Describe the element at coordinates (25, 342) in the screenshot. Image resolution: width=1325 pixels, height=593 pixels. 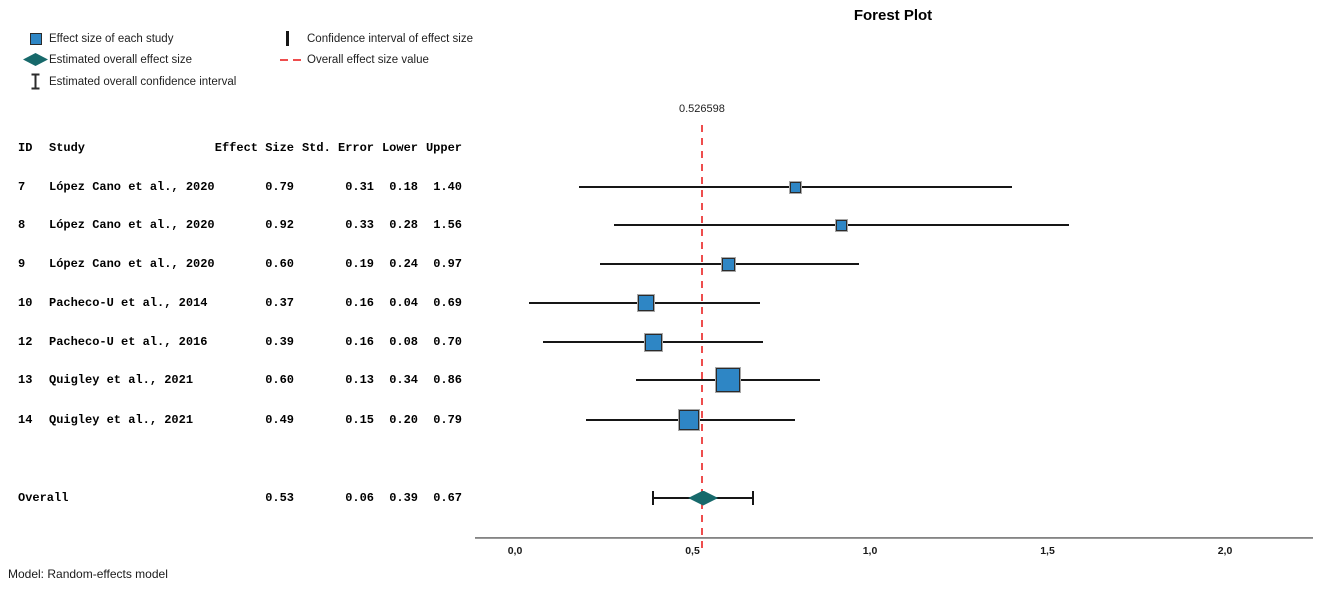
I see `study-id-cell: 12` at that location.